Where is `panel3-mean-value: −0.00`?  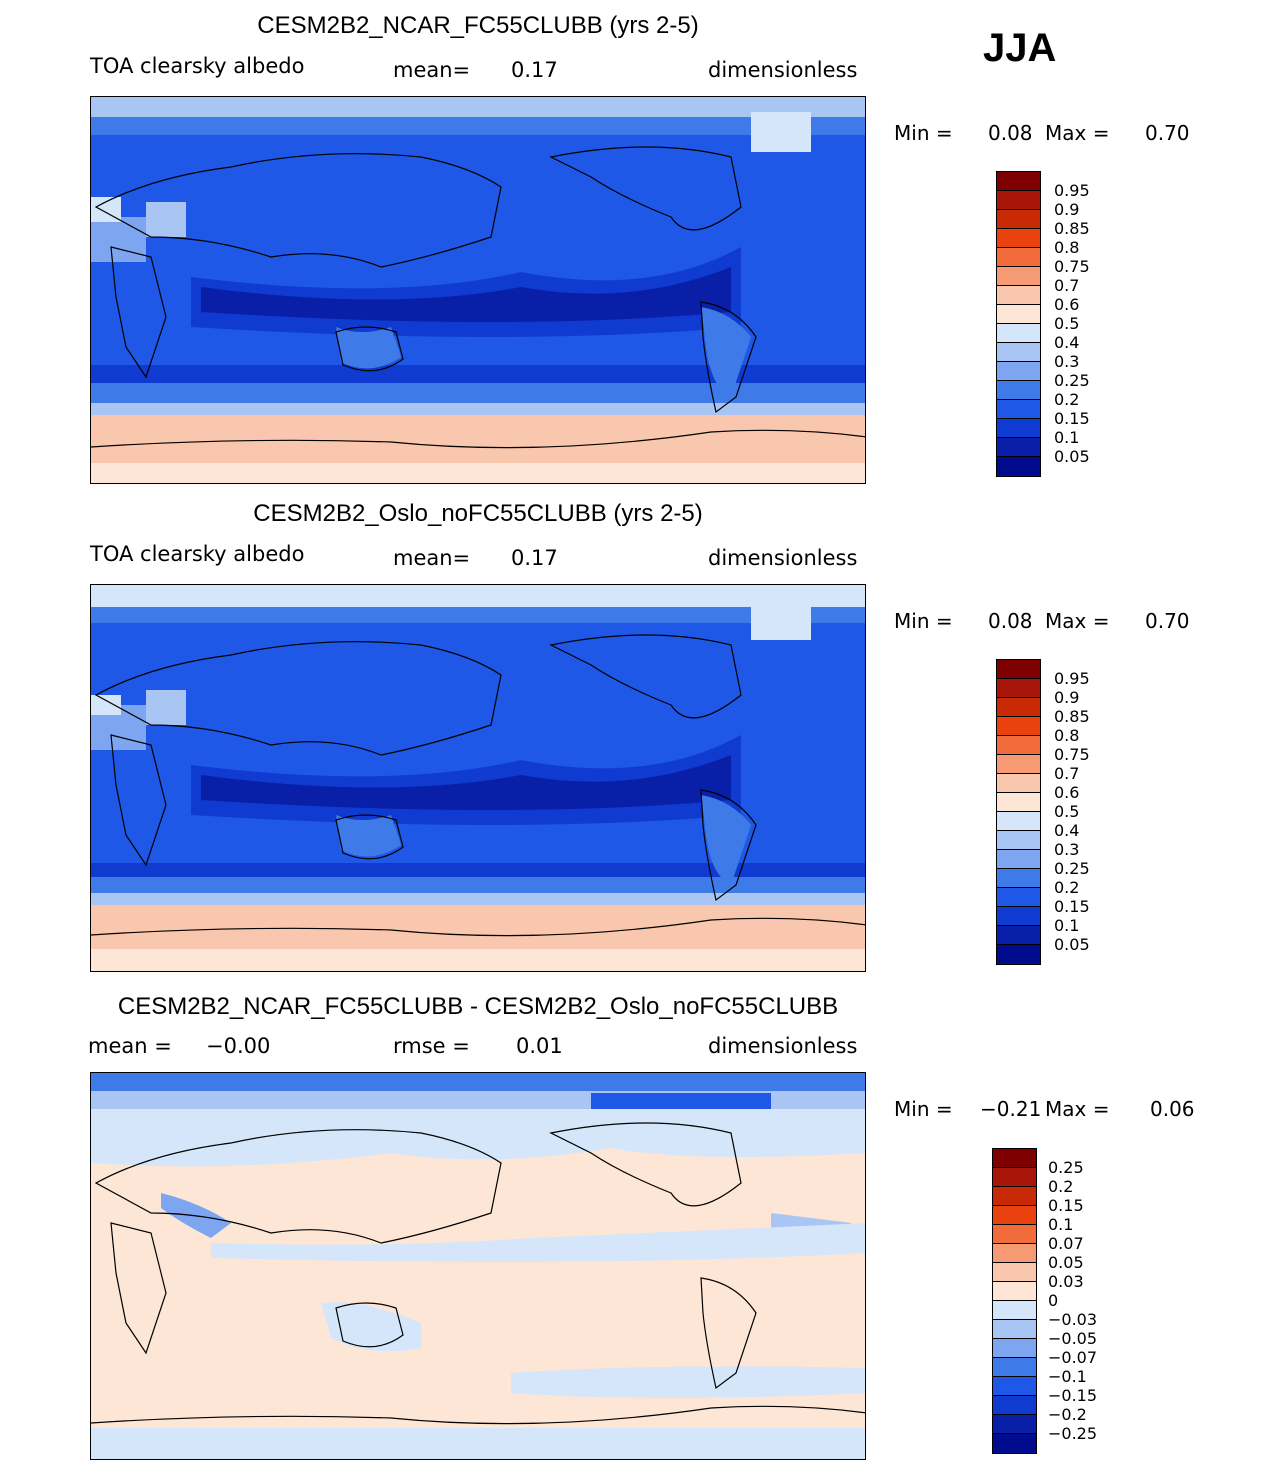
panel3-mean-value: −0.00 is located at coordinates (238, 1046).